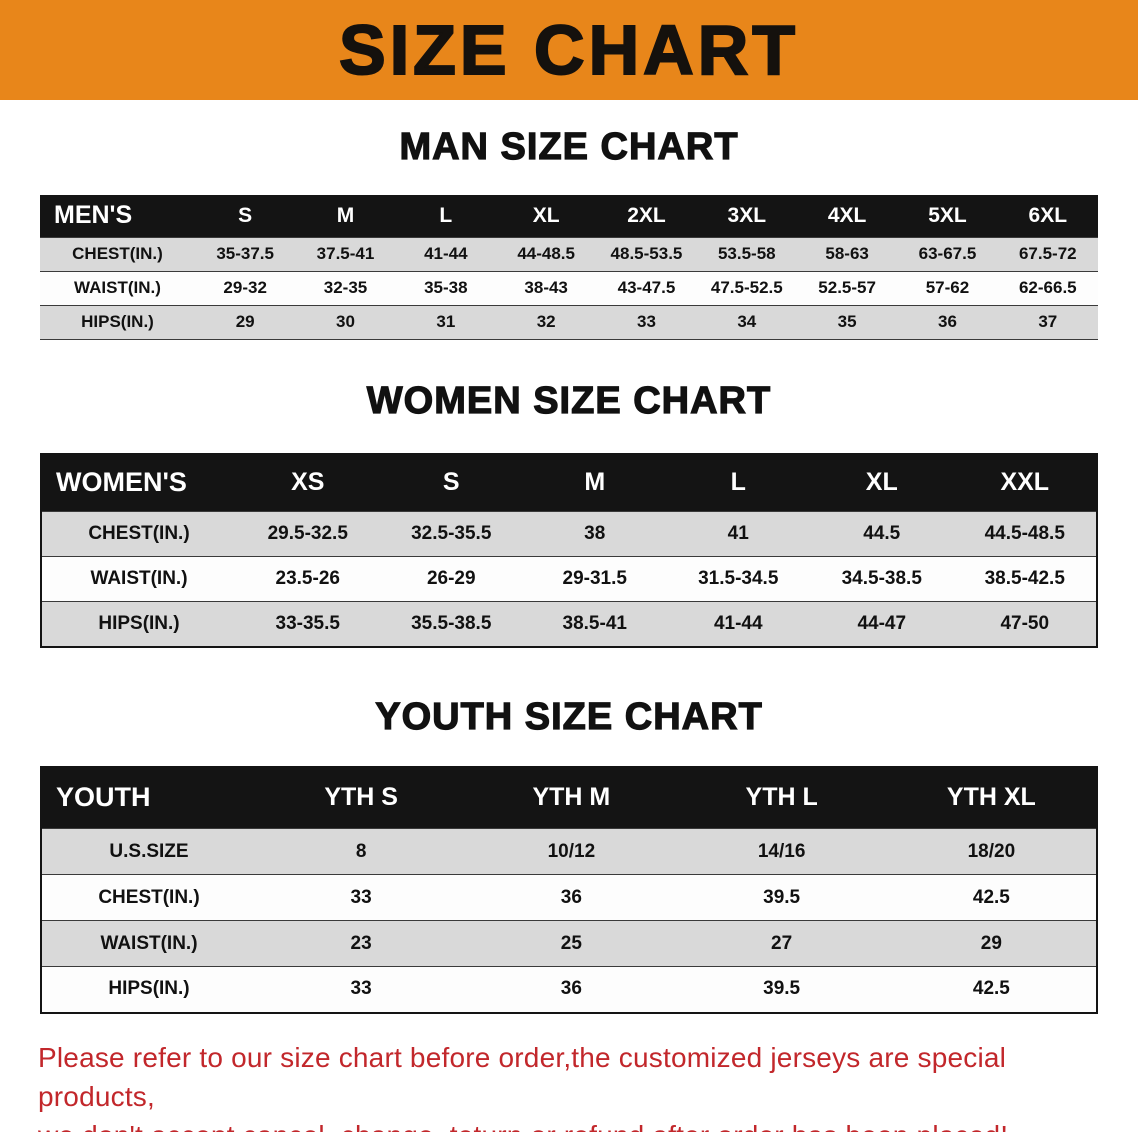 This screenshot has width=1138, height=1132. Describe the element at coordinates (738, 578) in the screenshot. I see `size-value-cell: 31.5-34.5` at that location.